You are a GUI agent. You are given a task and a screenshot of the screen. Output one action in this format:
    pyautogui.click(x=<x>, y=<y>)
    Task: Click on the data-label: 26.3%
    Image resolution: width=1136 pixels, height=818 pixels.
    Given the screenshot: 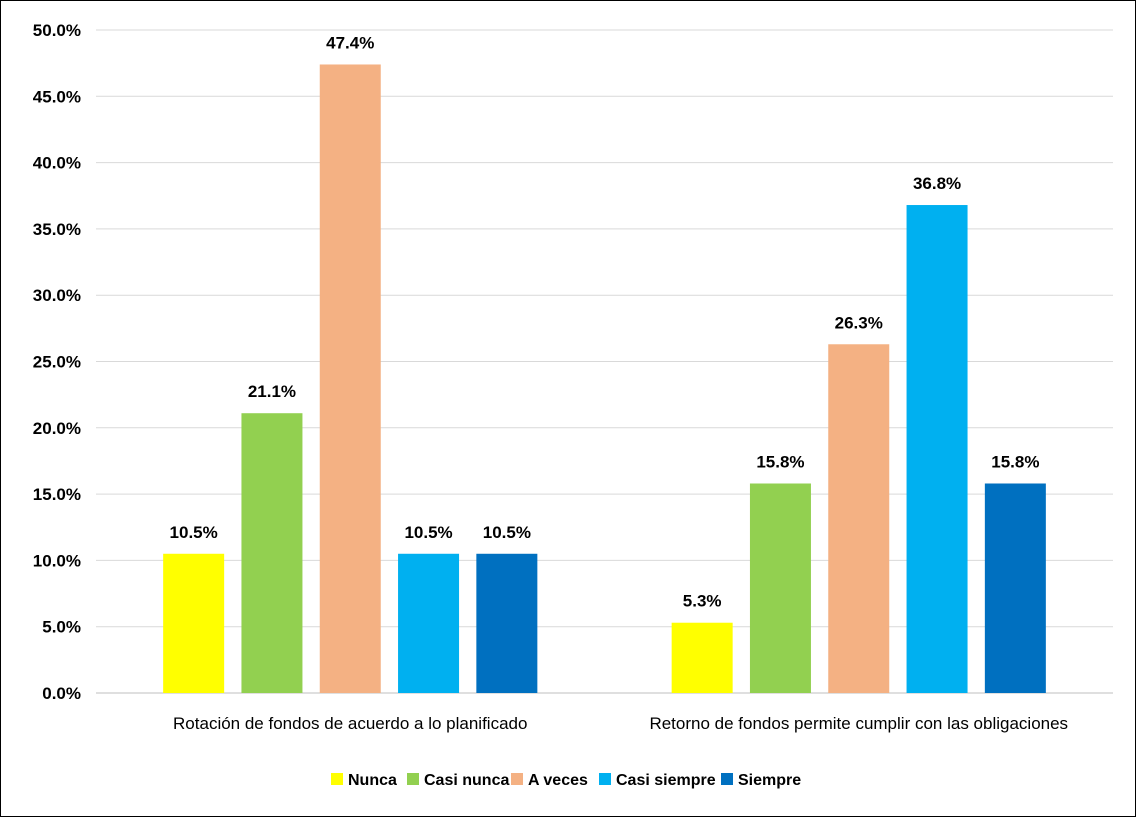 What is the action you would take?
    pyautogui.click(x=859, y=322)
    